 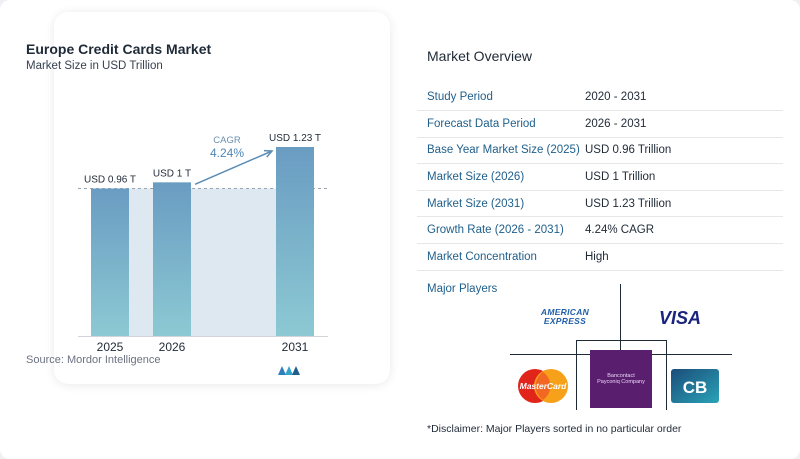 I want to click on visa-logo: VISA, so click(x=680, y=318).